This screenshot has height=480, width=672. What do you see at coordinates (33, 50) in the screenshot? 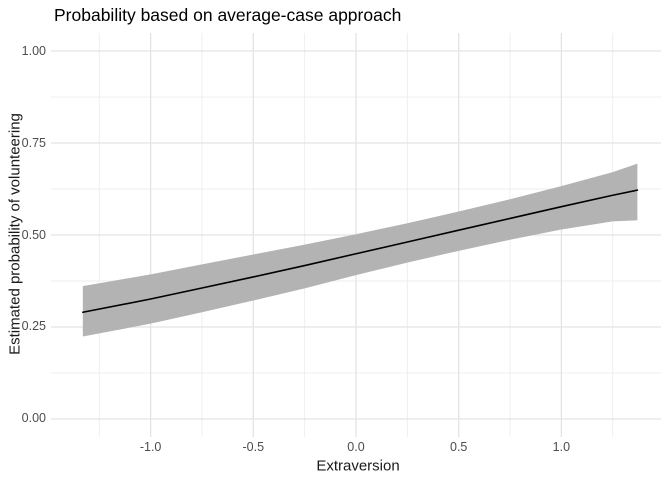
I see `y-tick-label: 1.00` at bounding box center [33, 50].